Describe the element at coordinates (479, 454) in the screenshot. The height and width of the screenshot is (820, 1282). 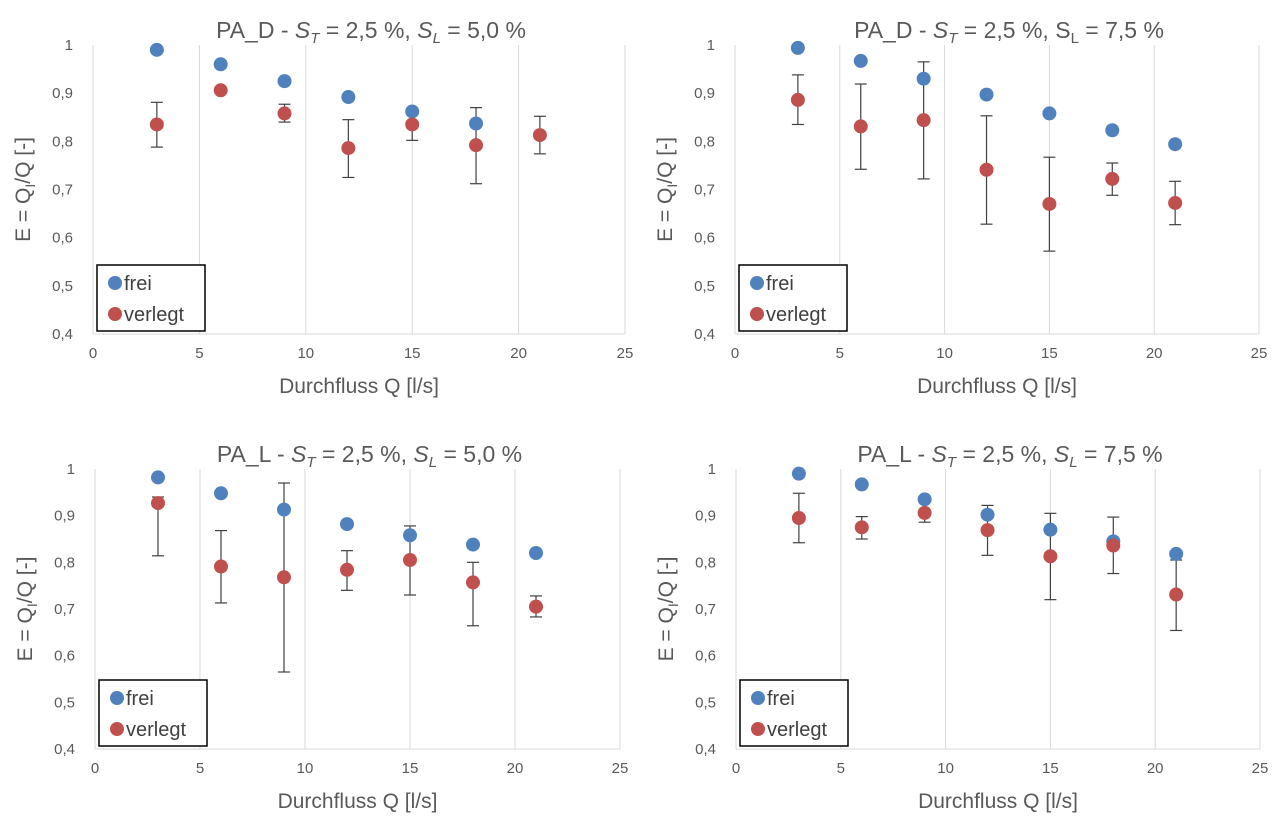
I see `title-text: = 5,0 %` at that location.